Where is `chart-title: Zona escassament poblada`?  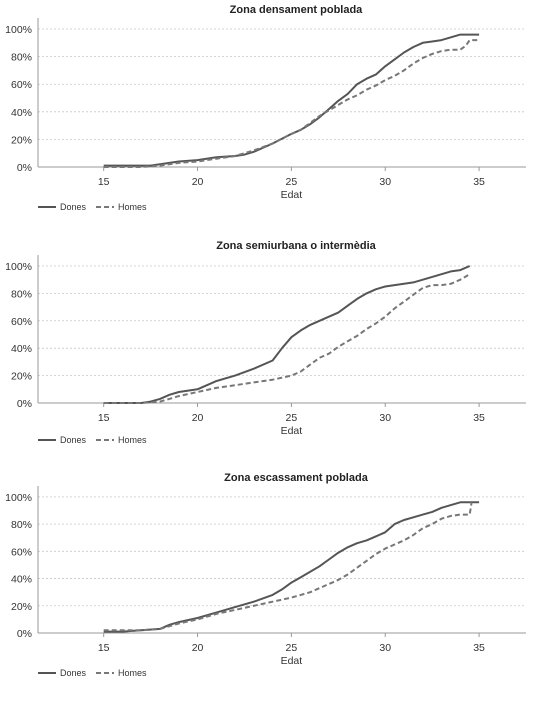
chart-title: Zona escassament poblada is located at coordinates (296, 478).